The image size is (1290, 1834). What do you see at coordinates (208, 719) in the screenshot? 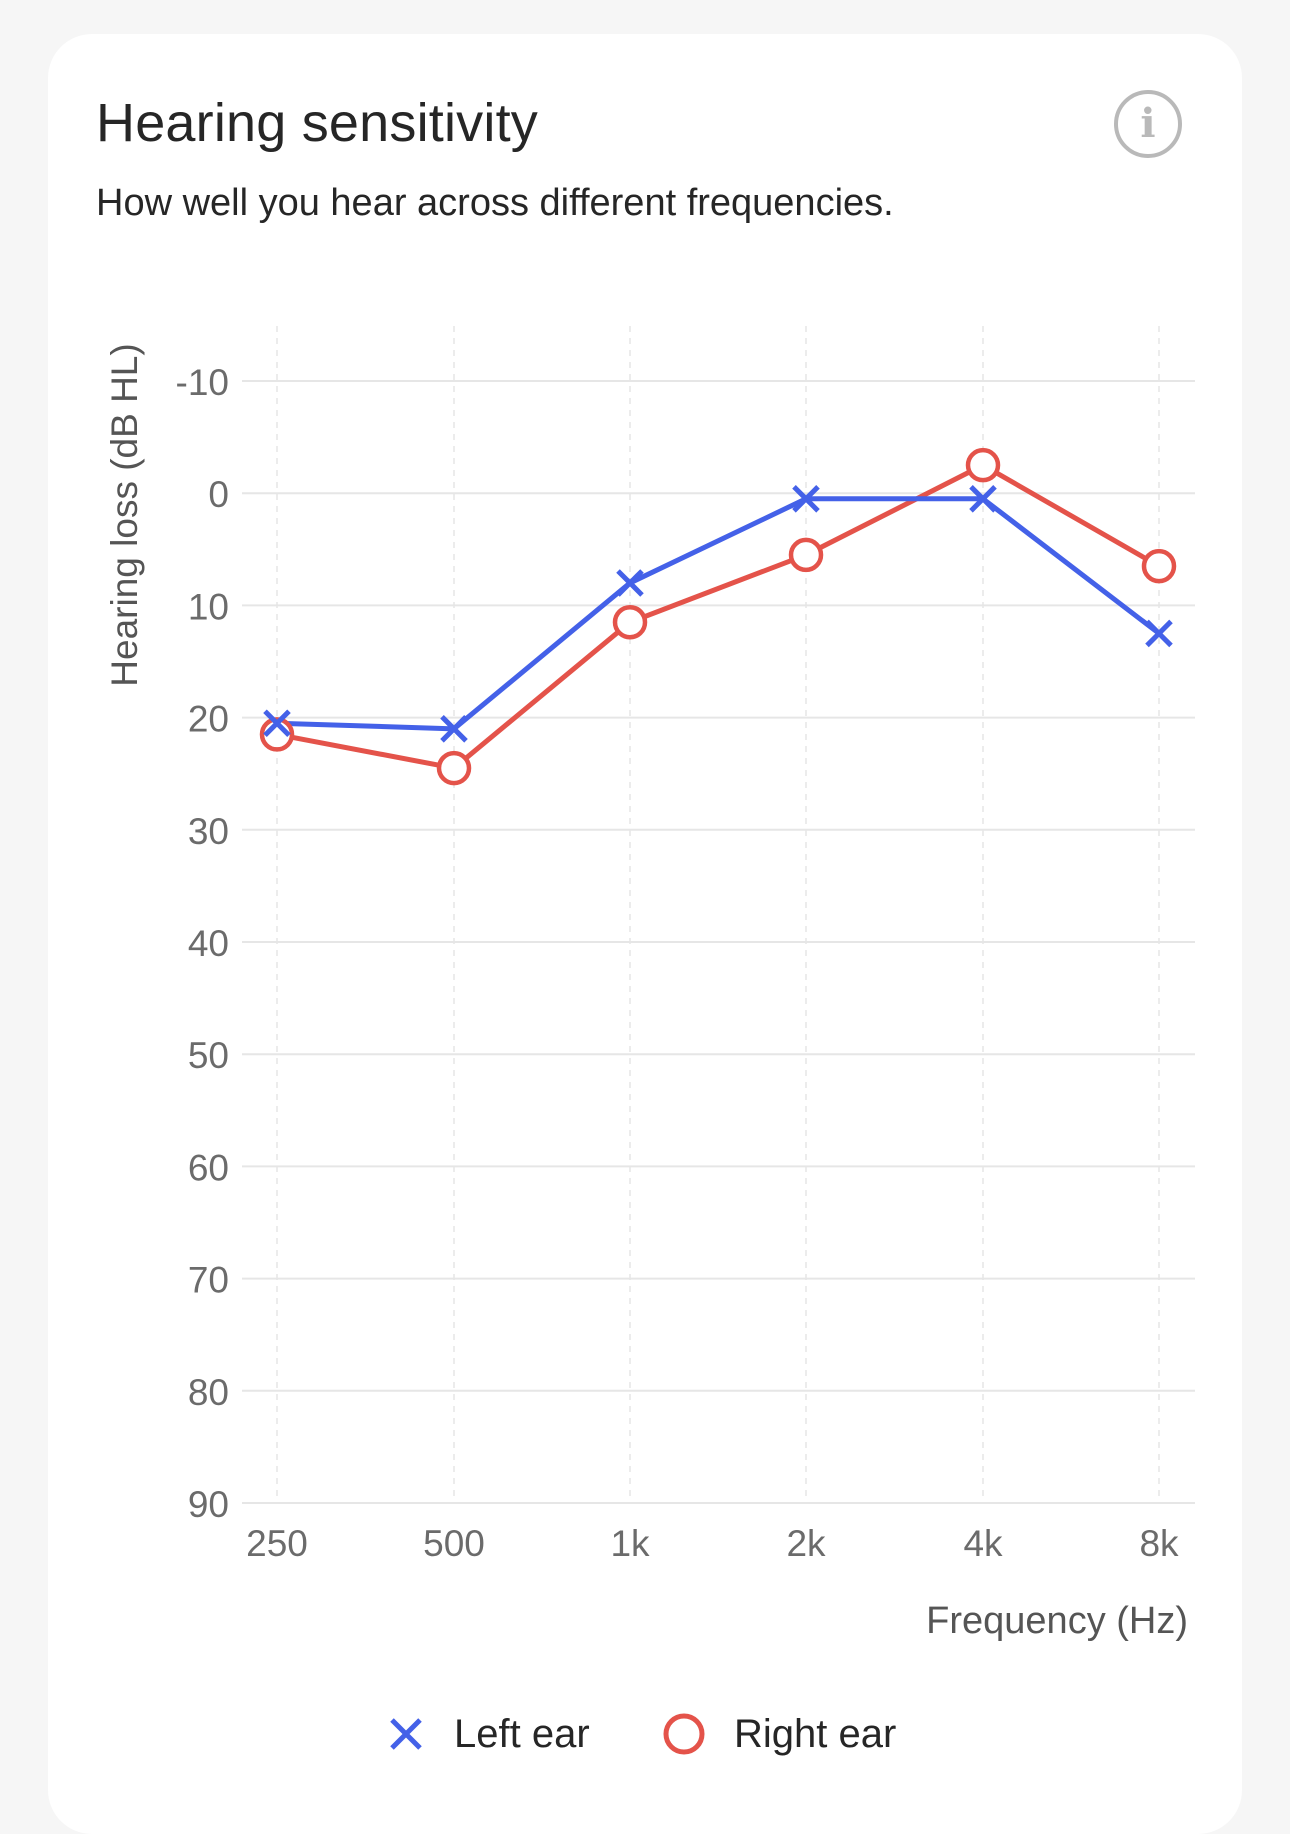
I see `y-tick-label: 20` at bounding box center [208, 719].